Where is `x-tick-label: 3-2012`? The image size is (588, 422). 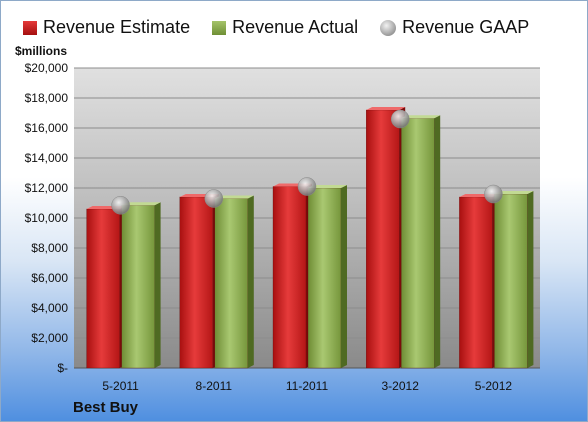
x-tick-label: 3-2012 is located at coordinates (401, 386).